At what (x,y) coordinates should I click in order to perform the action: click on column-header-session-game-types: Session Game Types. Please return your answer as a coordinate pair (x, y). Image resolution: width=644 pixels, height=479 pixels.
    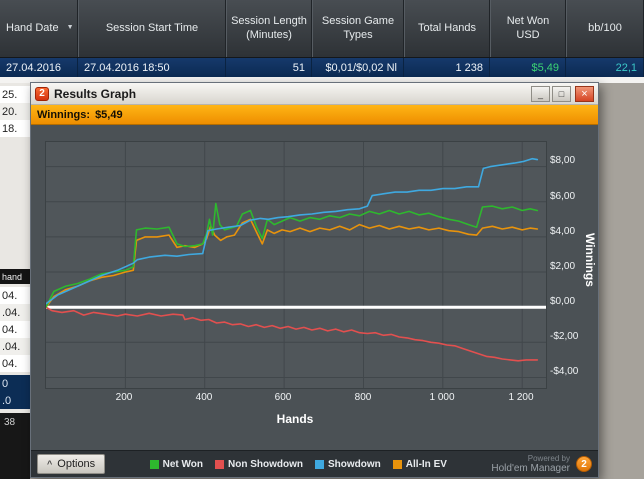
    Looking at the image, I should click on (358, 28).